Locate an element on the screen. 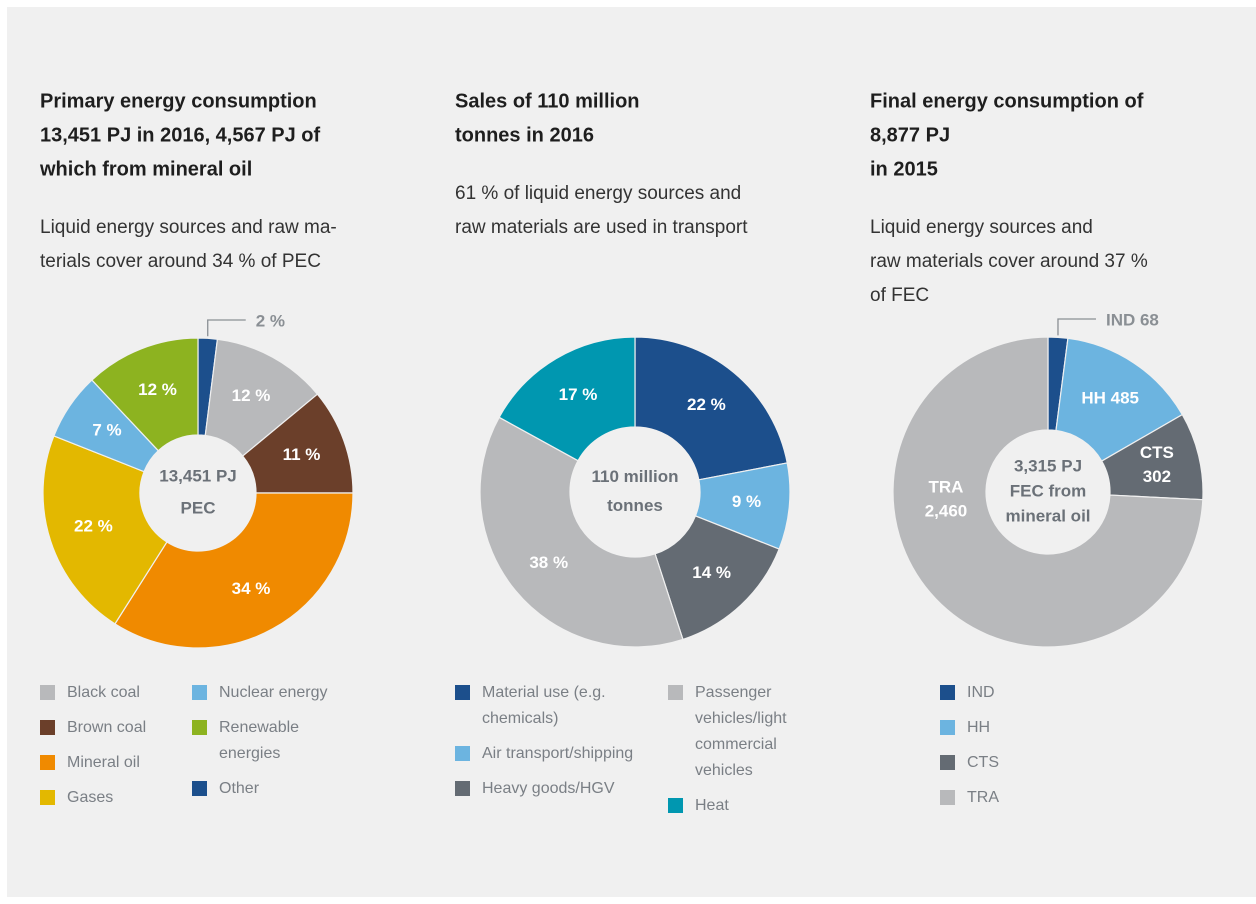 This screenshot has width=1256, height=904. legend-item: Heavy goods/HGV is located at coordinates (561, 789).